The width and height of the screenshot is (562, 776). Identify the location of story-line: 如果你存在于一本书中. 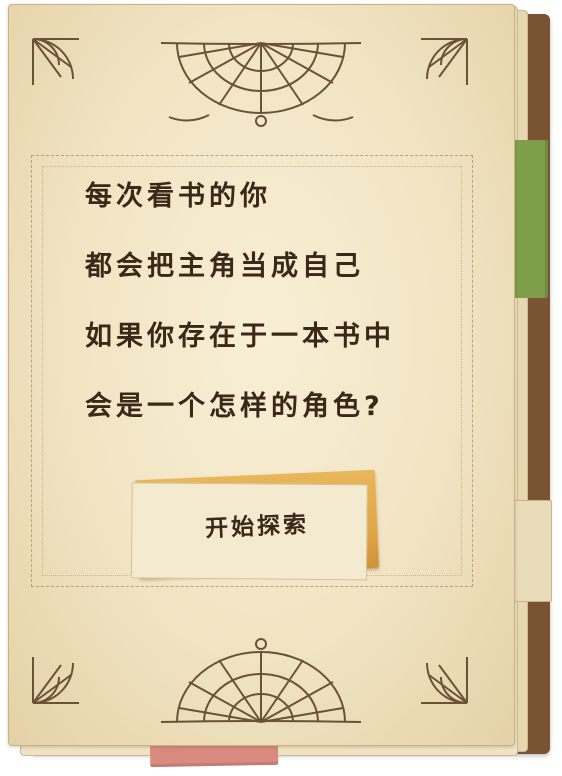
(240, 336).